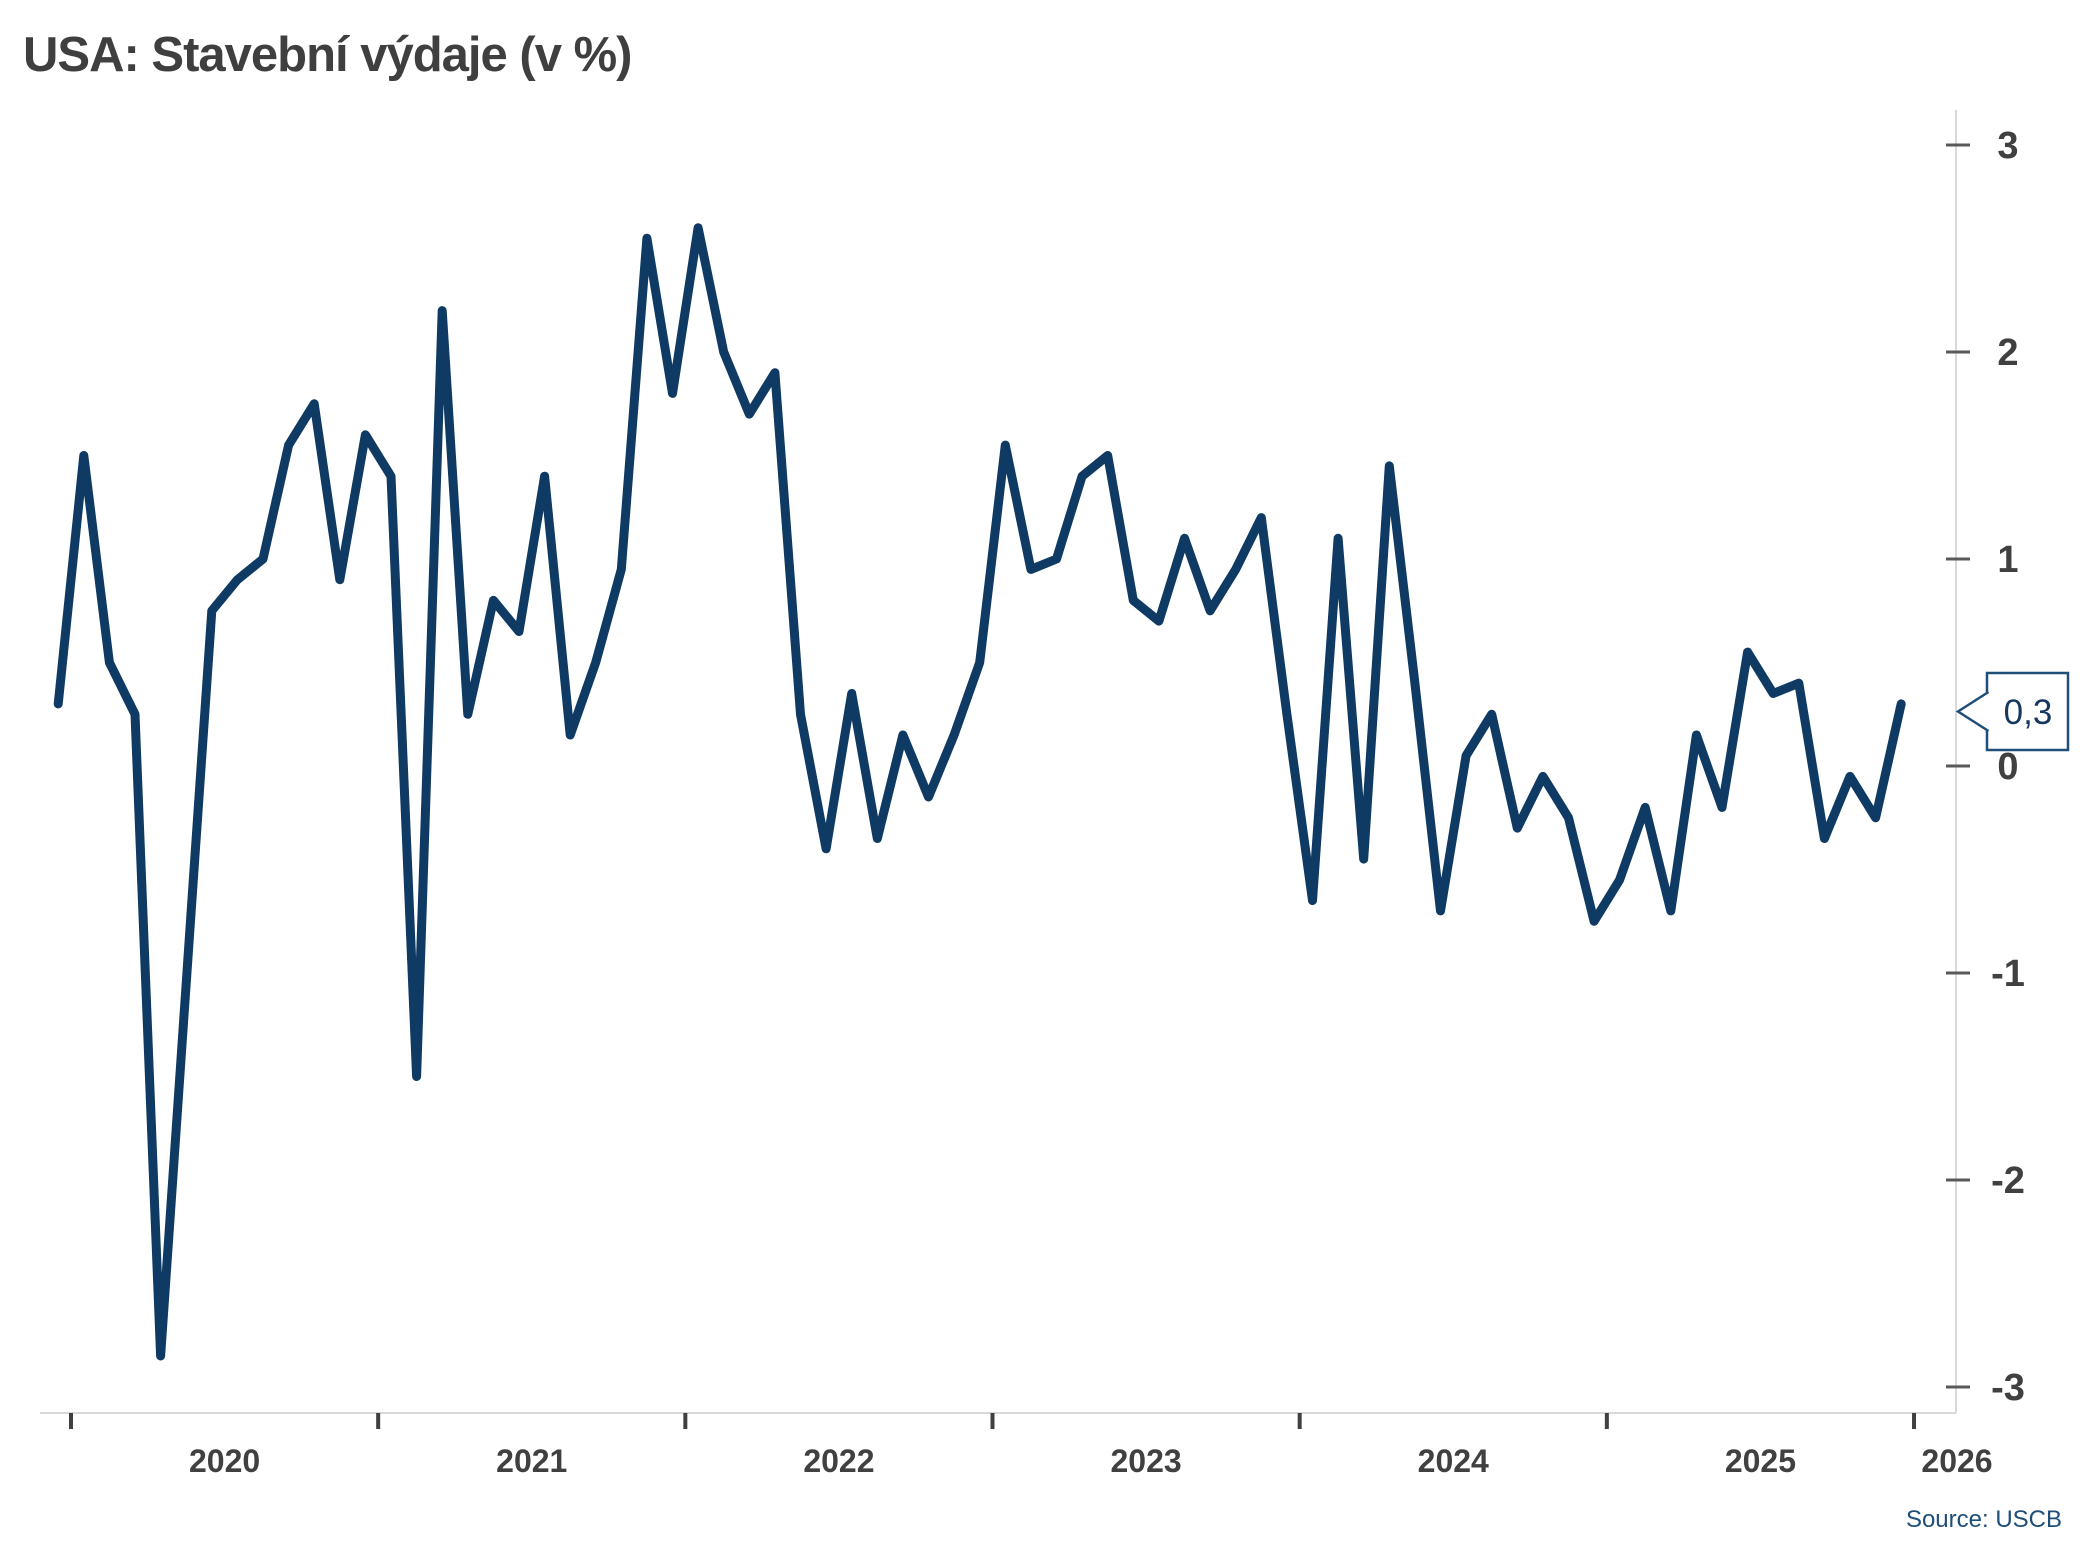 Image resolution: width=2093 pixels, height=1568 pixels. Describe the element at coordinates (993, 1421) in the screenshot. I see `x-axis-ticks` at that location.